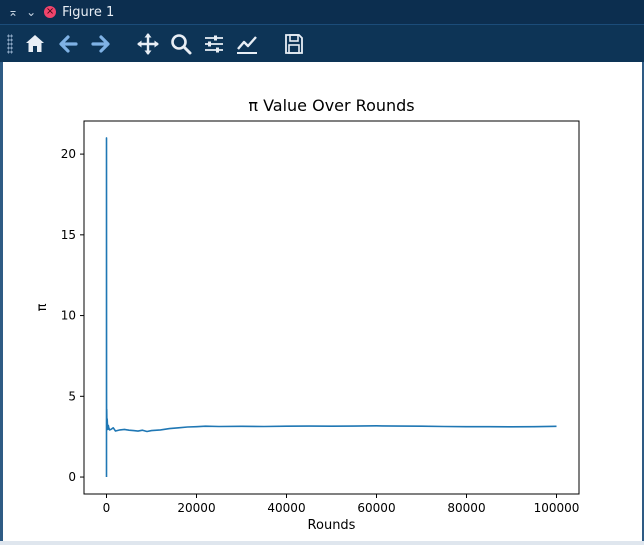 This screenshot has width=644, height=545. What do you see at coordinates (68, 154) in the screenshot?
I see `y-tick-label: 20` at bounding box center [68, 154].